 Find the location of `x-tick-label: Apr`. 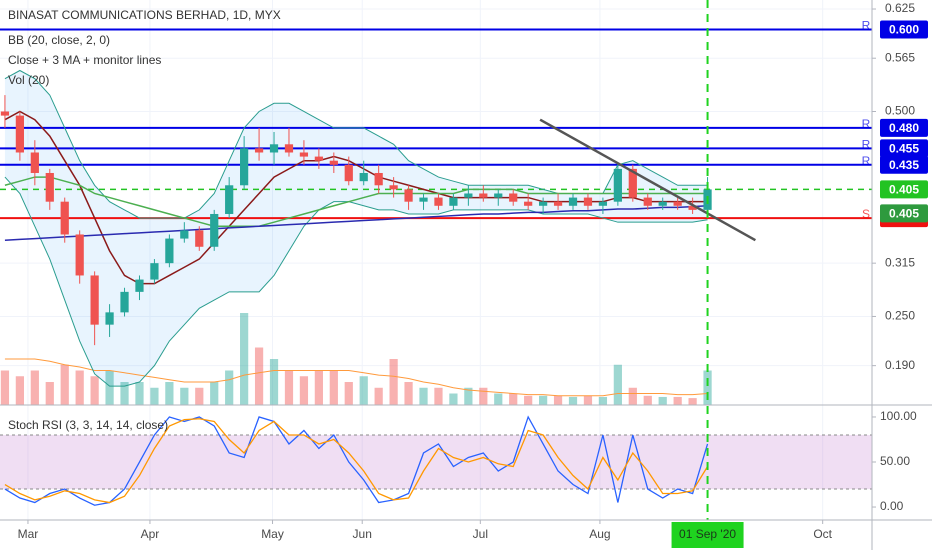

x-tick-label: Apr is located at coordinates (150, 534).